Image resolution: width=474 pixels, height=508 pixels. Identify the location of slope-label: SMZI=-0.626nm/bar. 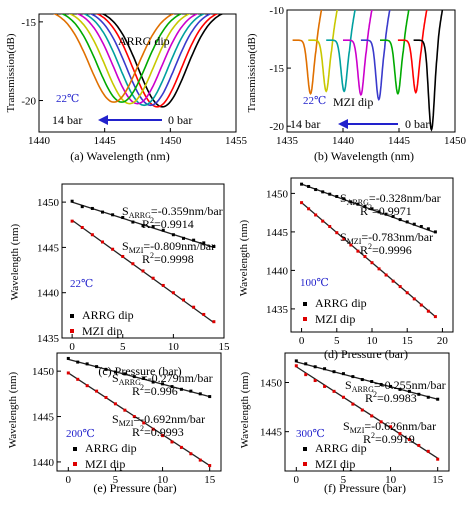
(389, 427).